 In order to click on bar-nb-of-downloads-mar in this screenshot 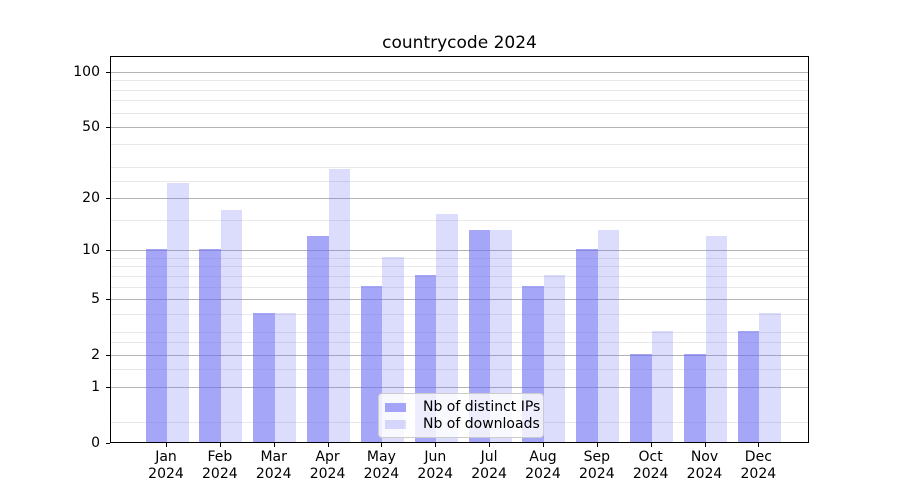, I will do `click(285, 377)`.